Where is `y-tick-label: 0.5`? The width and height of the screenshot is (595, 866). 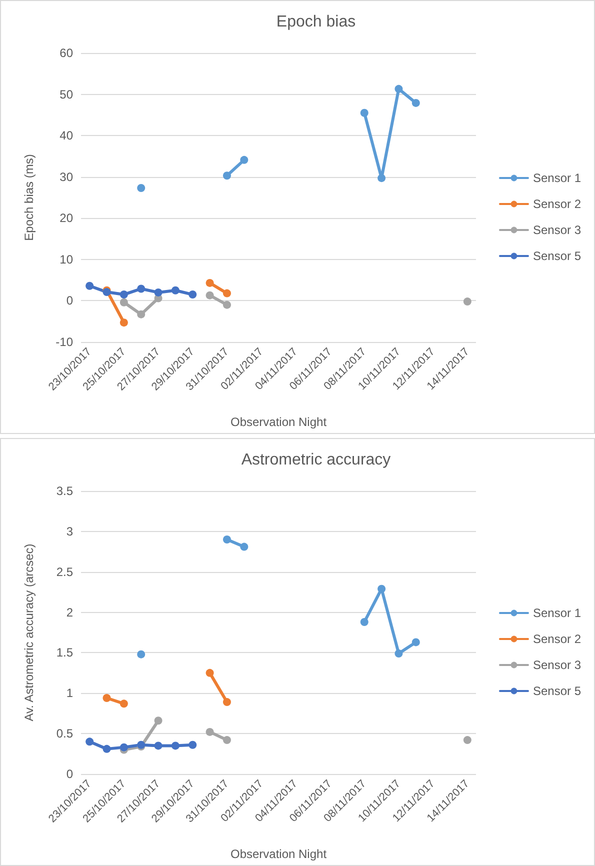 y-tick-label: 0.5 is located at coordinates (65, 733).